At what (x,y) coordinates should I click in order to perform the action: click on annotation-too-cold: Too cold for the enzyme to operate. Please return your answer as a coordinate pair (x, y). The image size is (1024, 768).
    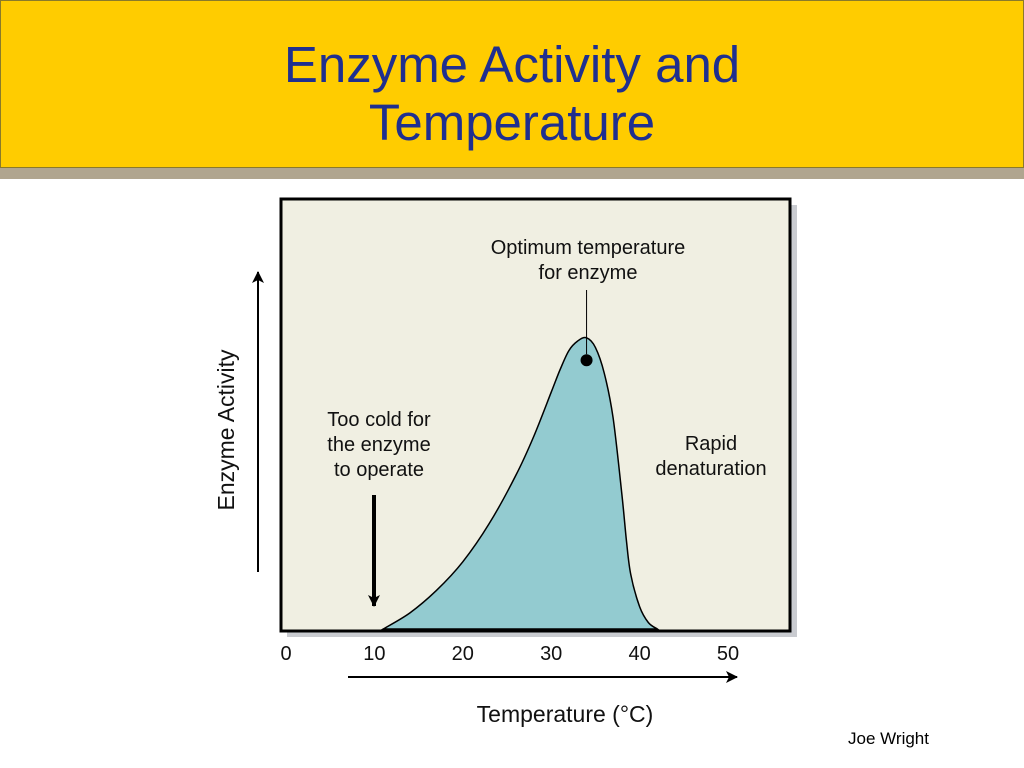
    Looking at the image, I should click on (379, 445).